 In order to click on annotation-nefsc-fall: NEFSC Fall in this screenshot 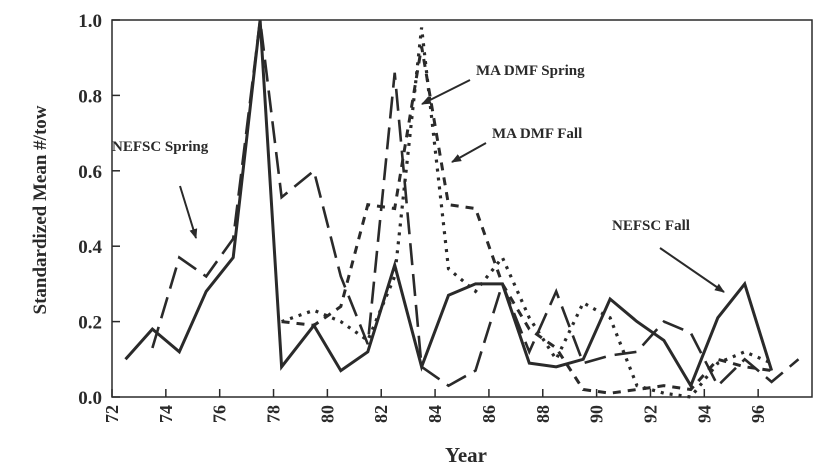, I will do `click(651, 226)`.